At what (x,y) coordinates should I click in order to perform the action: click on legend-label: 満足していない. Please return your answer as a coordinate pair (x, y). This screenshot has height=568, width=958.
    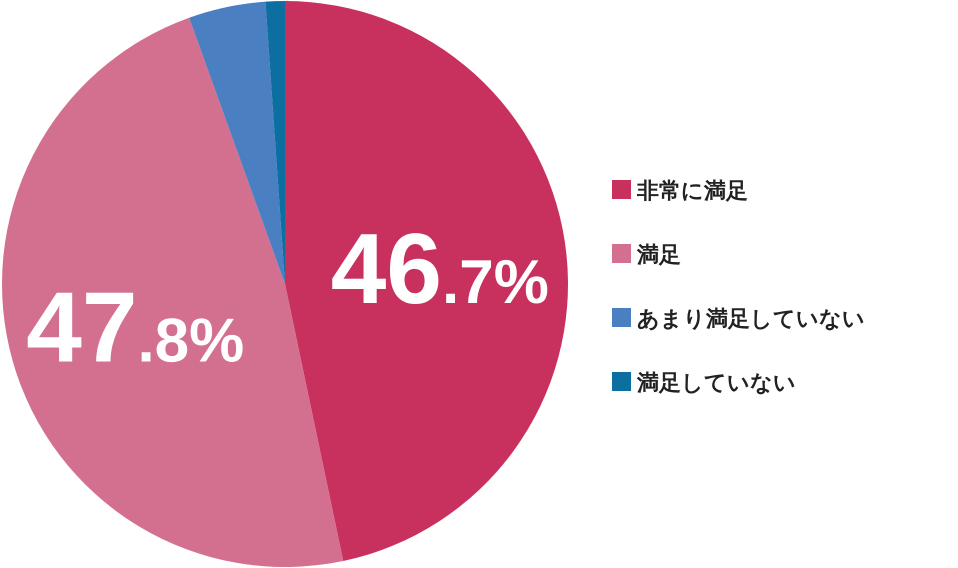
    Looking at the image, I should click on (716, 383).